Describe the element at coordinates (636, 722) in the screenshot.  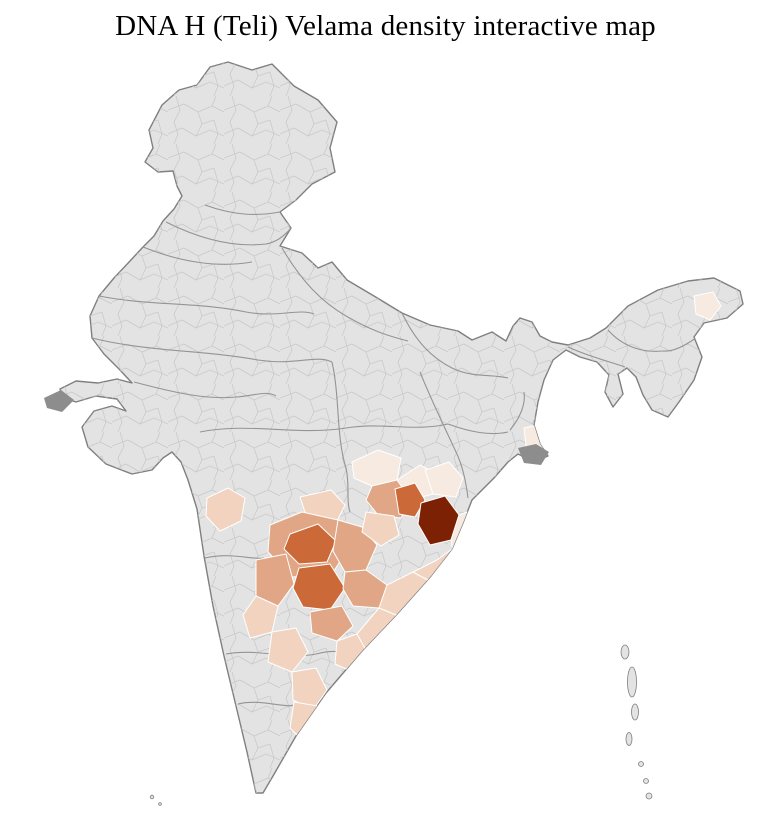
I see `andaman-nicobar-islands` at that location.